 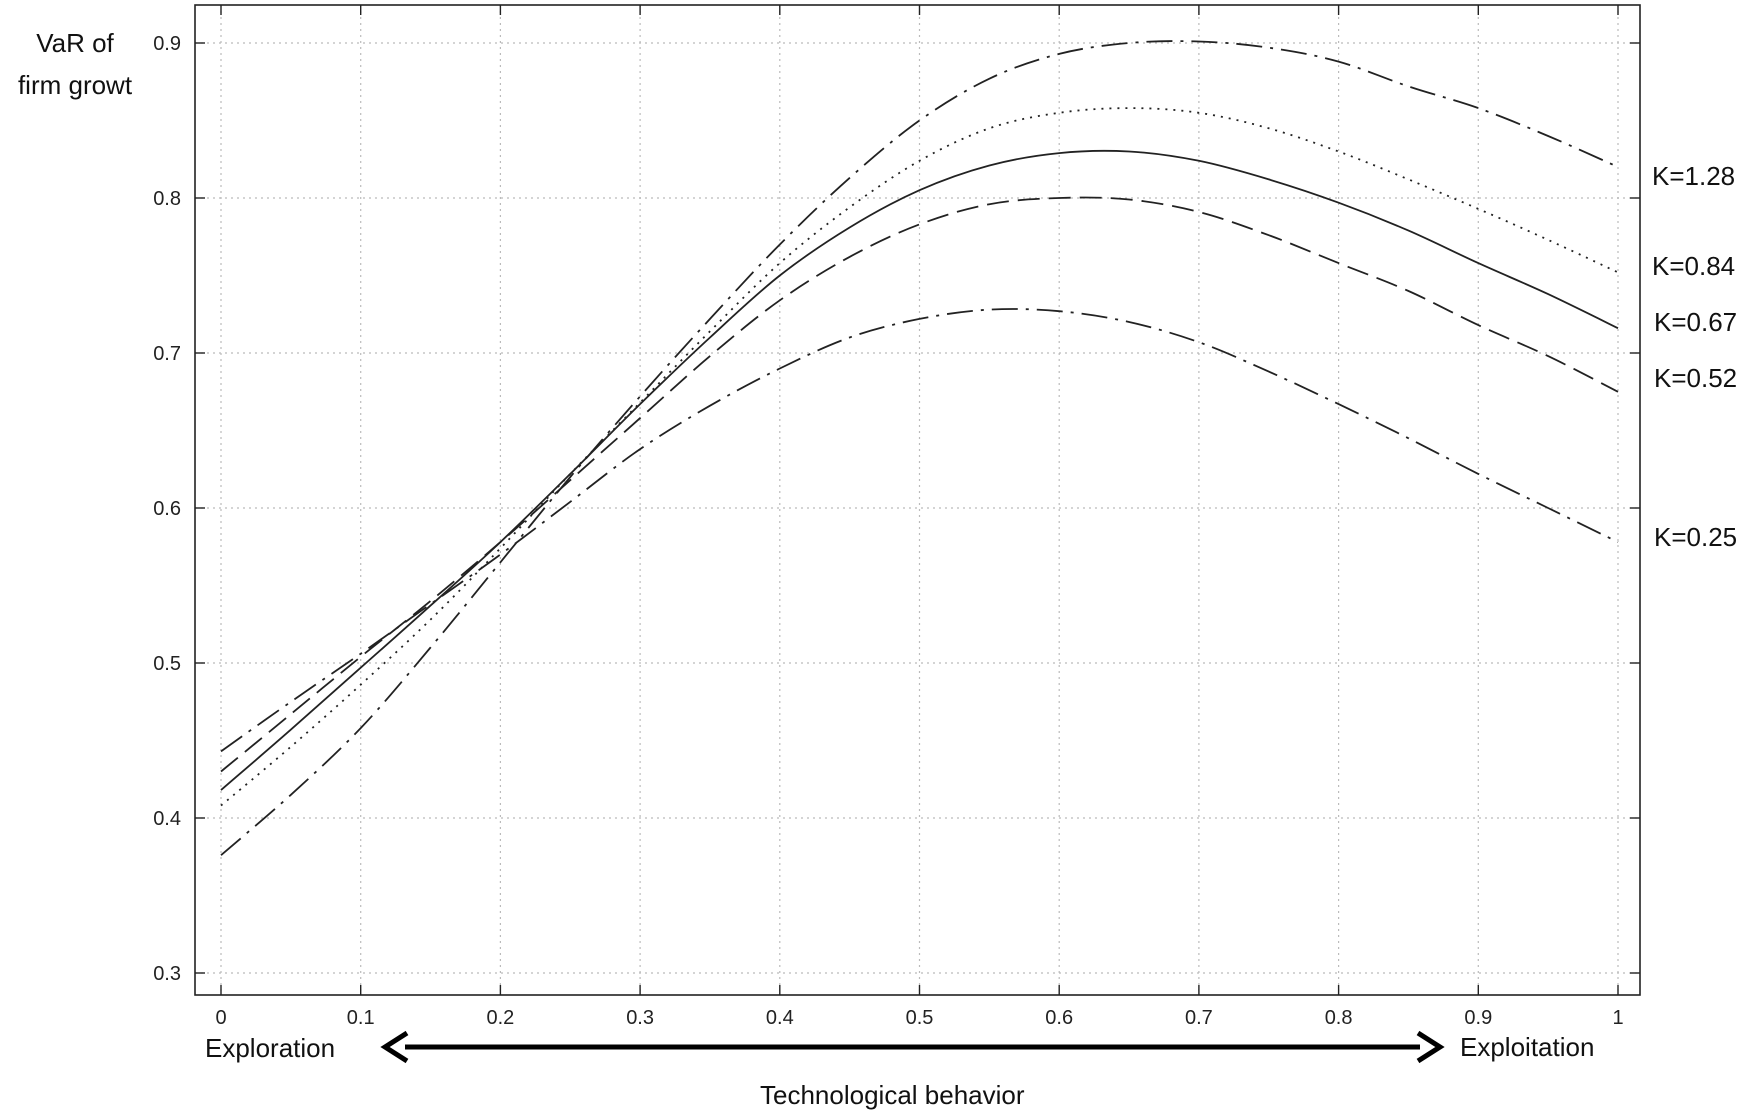 I want to click on x-tick-label: 0.8, so click(x=1339, y=1018).